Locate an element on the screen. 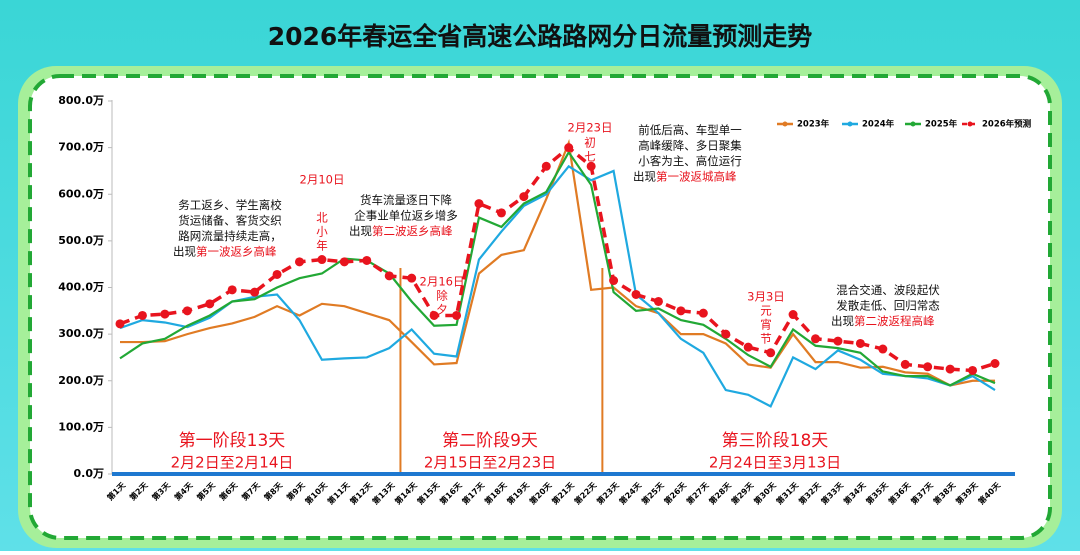 This screenshot has height=555, width=1080. holiday-date: 3月3日 is located at coordinates (766, 297).